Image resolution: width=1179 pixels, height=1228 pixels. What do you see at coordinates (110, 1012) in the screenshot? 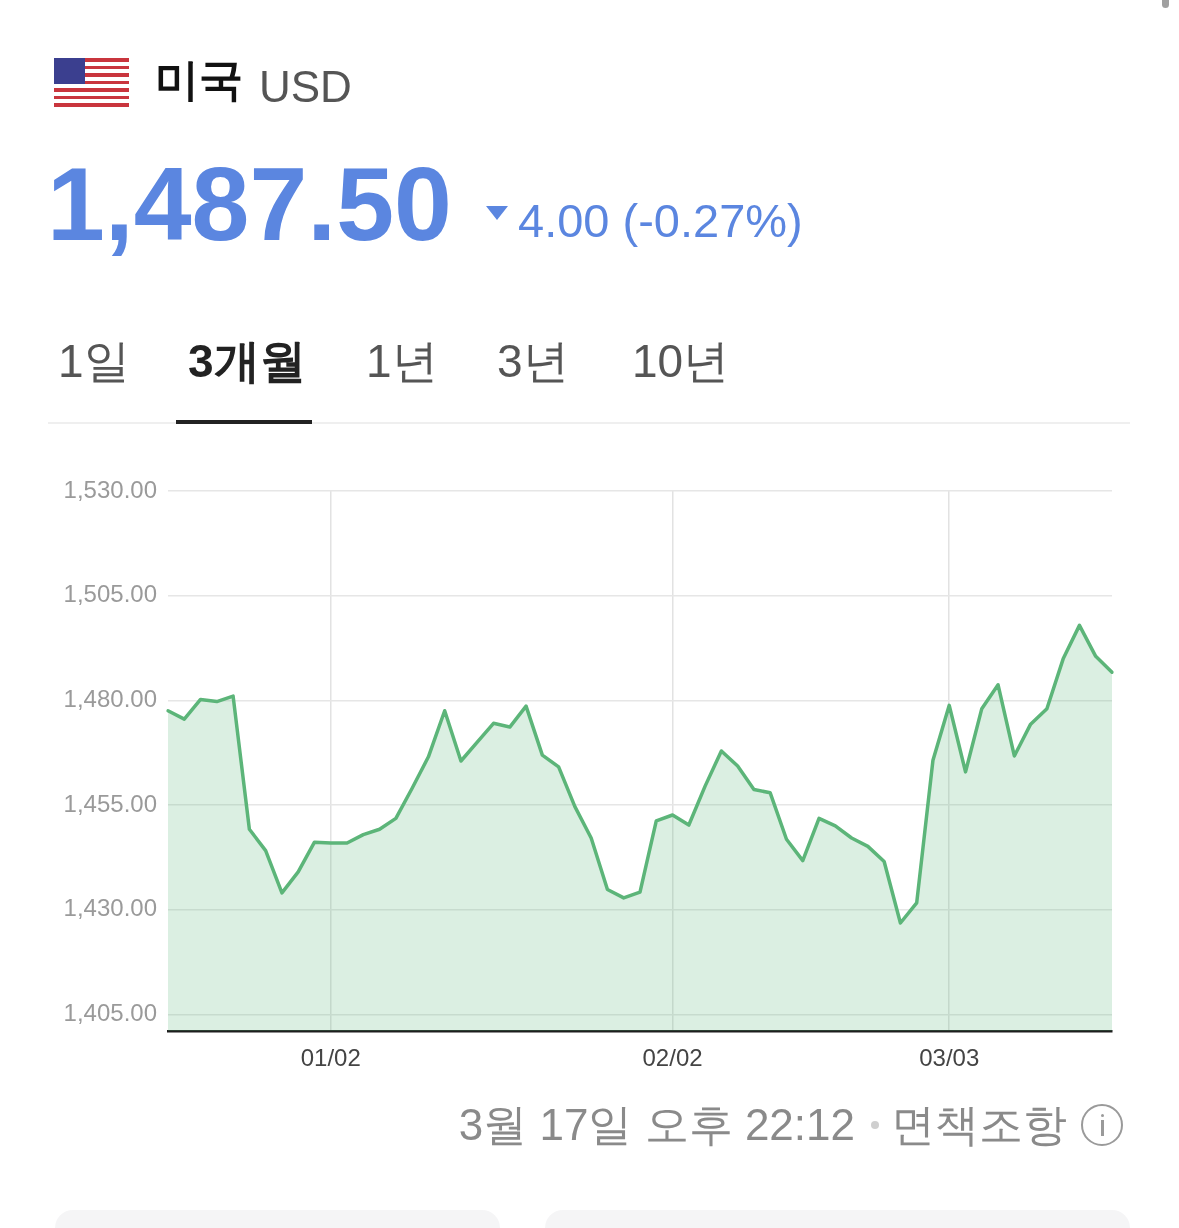
I see `y-tick-label: 1,405.00` at bounding box center [110, 1012].